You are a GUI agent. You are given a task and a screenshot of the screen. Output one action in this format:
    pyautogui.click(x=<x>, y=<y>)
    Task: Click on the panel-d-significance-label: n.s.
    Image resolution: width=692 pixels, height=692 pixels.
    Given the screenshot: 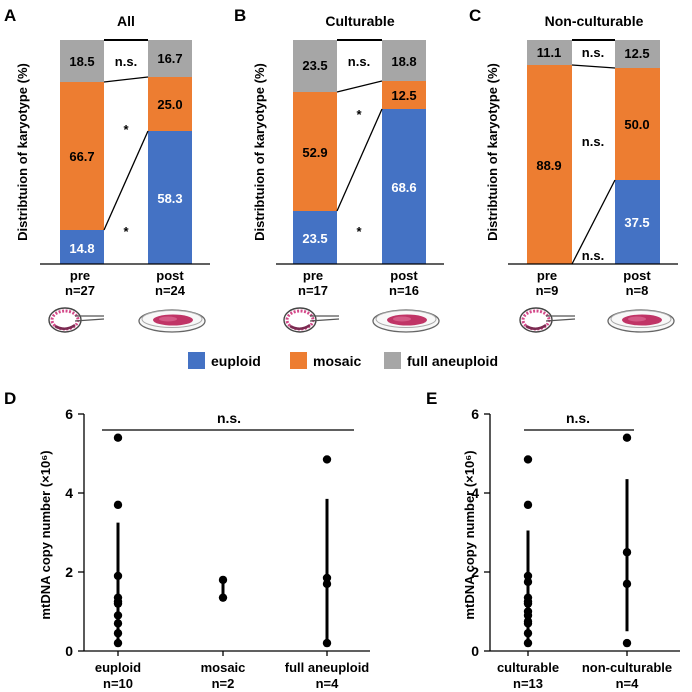 What is the action you would take?
    pyautogui.click(x=229, y=418)
    